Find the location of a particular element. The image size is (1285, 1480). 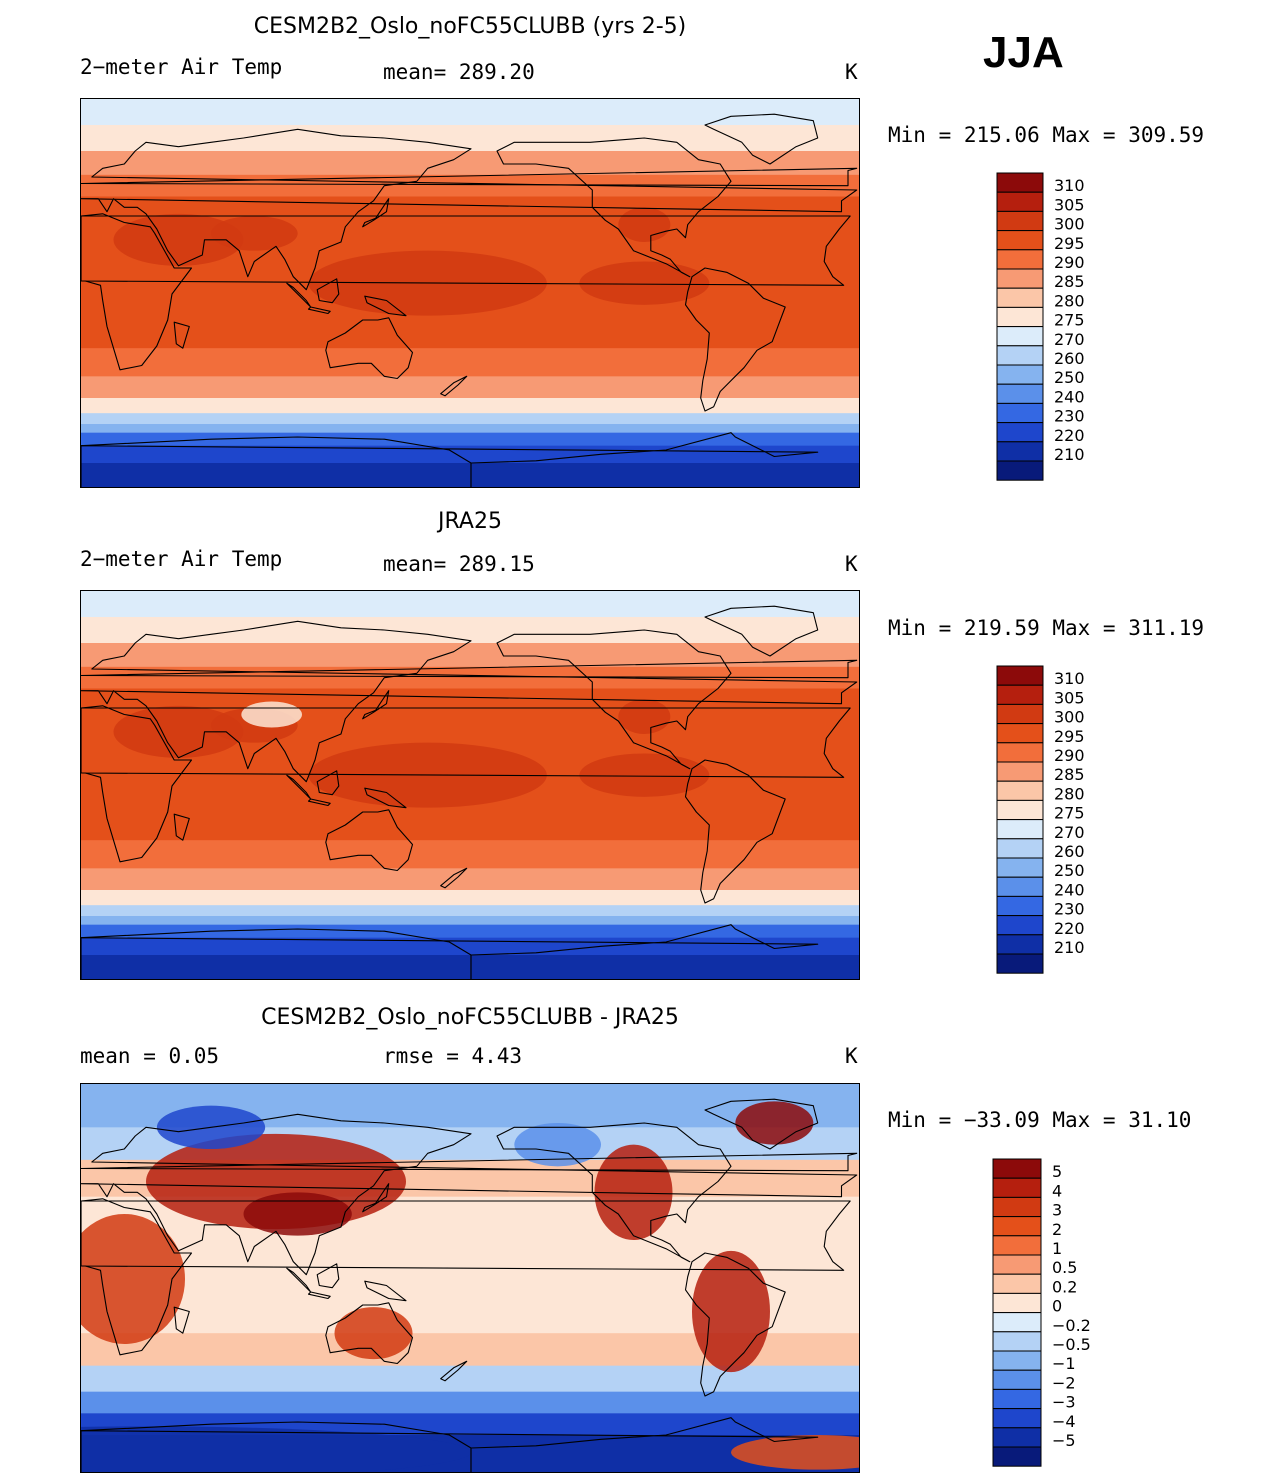

colorbar-tick-label: 310 is located at coordinates (1069, 678).